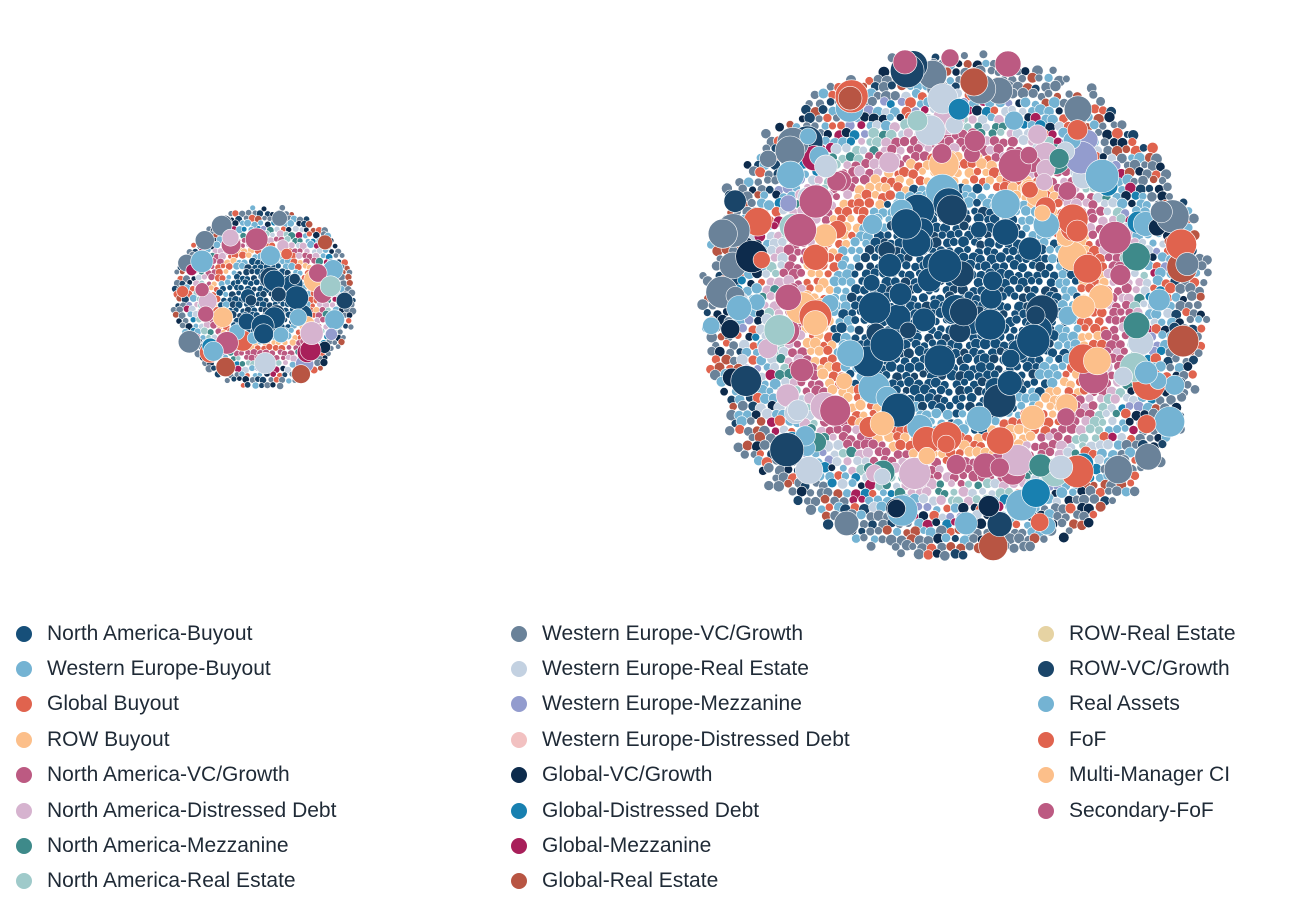 The height and width of the screenshot is (903, 1291). Describe the element at coordinates (176, 845) in the screenshot. I see `legend-item: North America-Mezzanine` at that location.